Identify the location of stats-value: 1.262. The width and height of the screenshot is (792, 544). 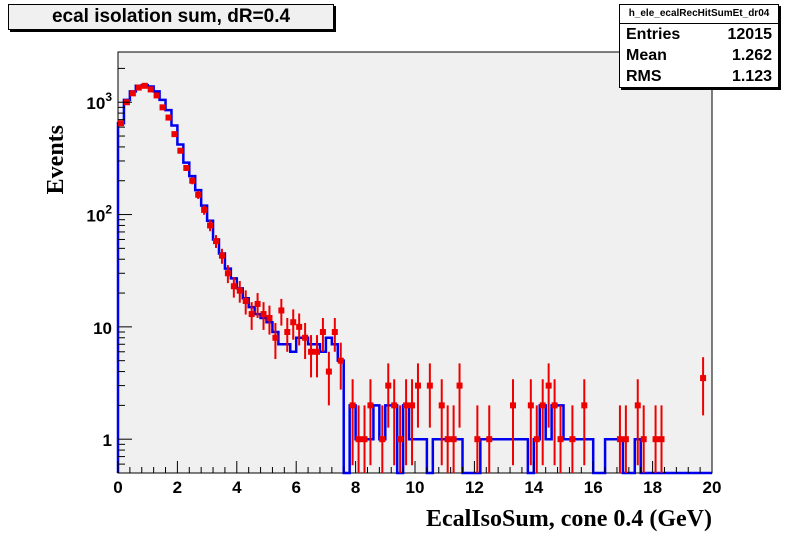
(751, 55).